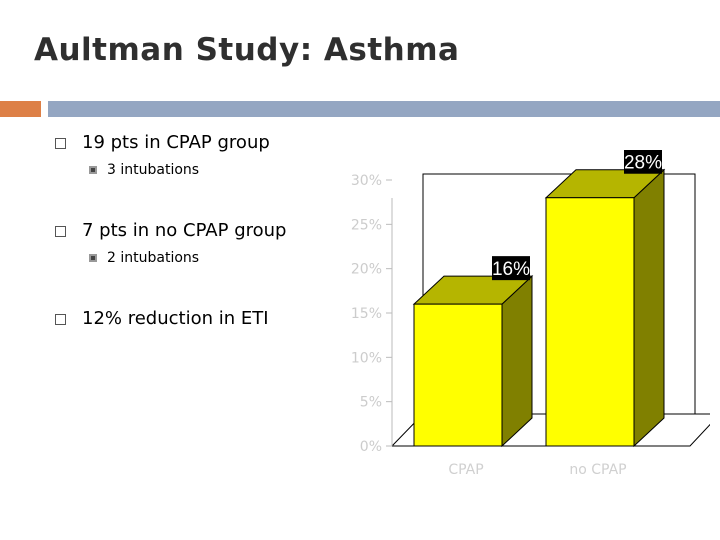 This screenshot has height=540, width=720. I want to click on bullet-item: 12% reduction in ETI, so click(162, 318).